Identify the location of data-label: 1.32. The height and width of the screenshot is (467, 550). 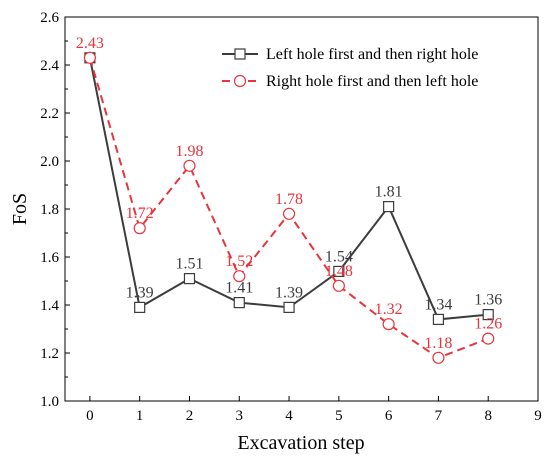
(389, 309).